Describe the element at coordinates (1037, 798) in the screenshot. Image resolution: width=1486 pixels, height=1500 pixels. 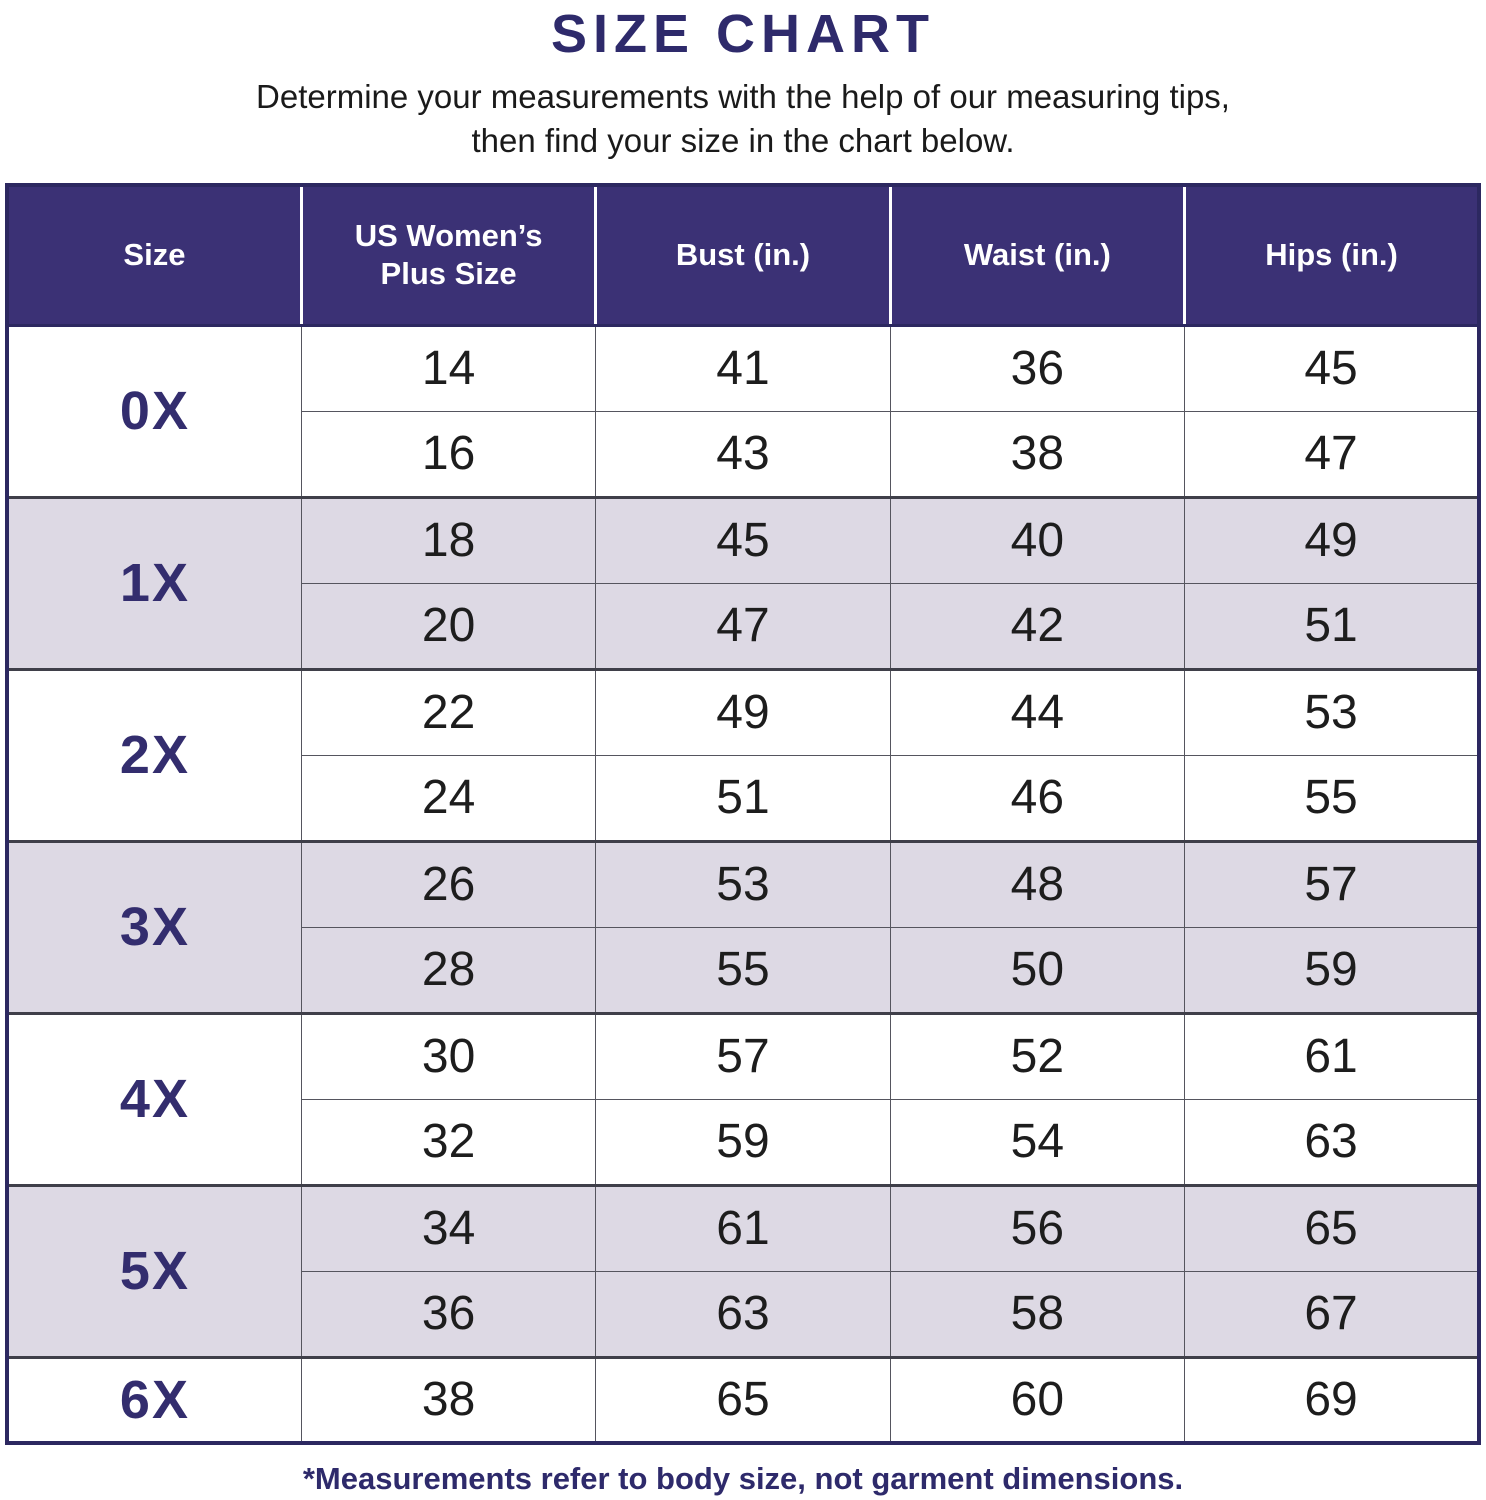
I see `table-cell: 46` at that location.